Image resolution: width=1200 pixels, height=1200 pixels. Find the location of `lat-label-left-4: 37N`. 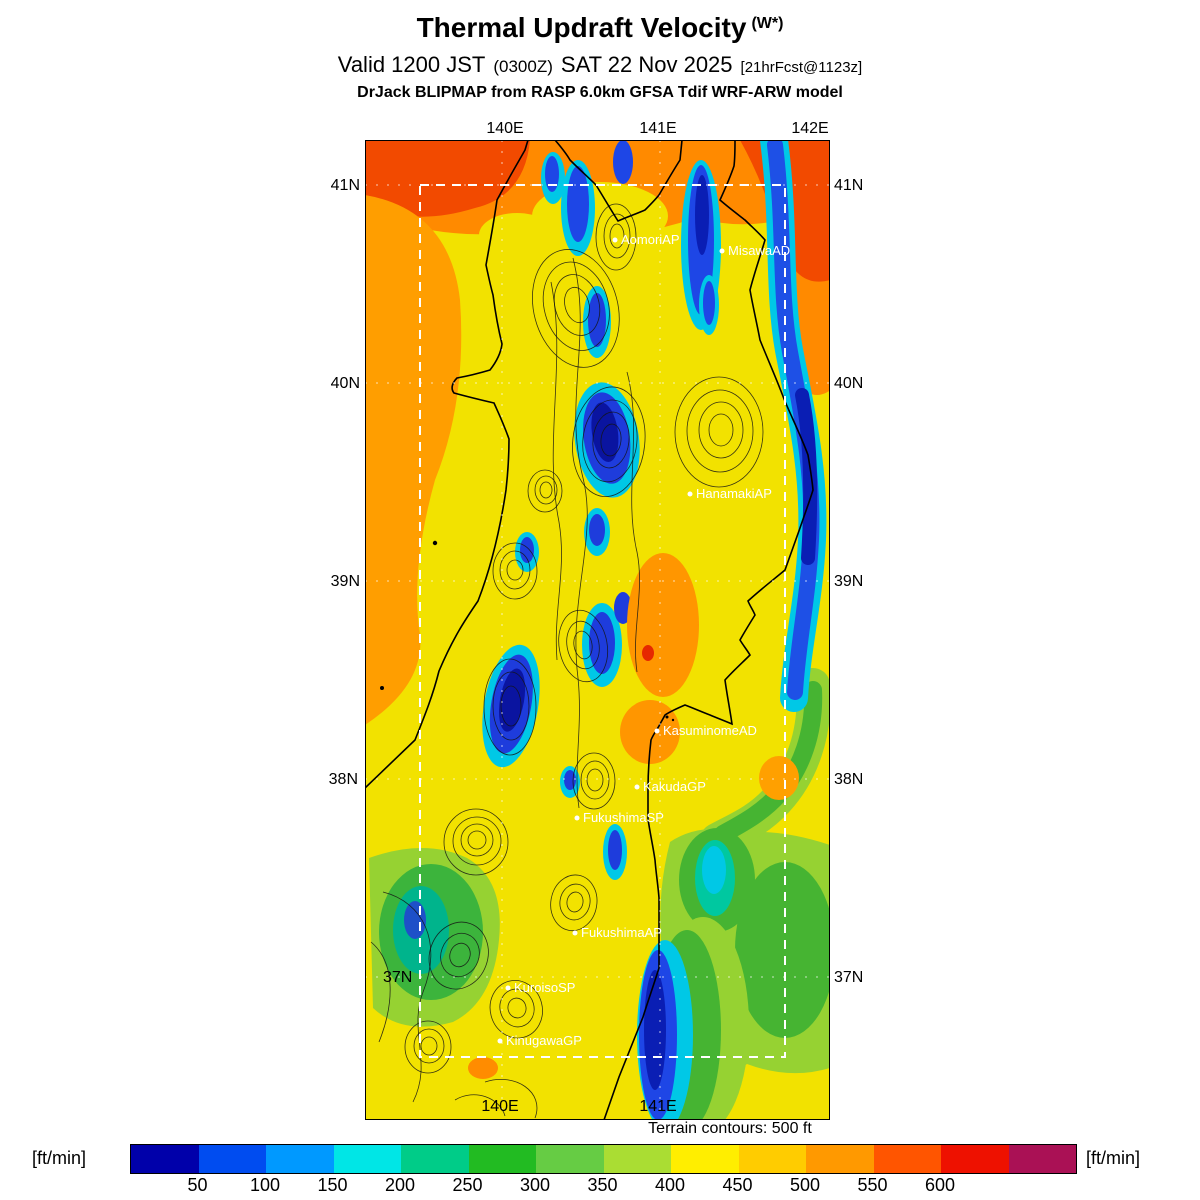

lat-label-left-4: 37N is located at coordinates (398, 977).